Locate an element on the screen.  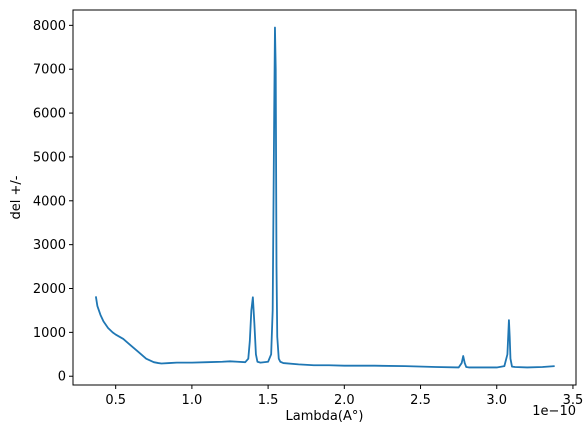
y-tick-label: 3000 is located at coordinates (49, 245).